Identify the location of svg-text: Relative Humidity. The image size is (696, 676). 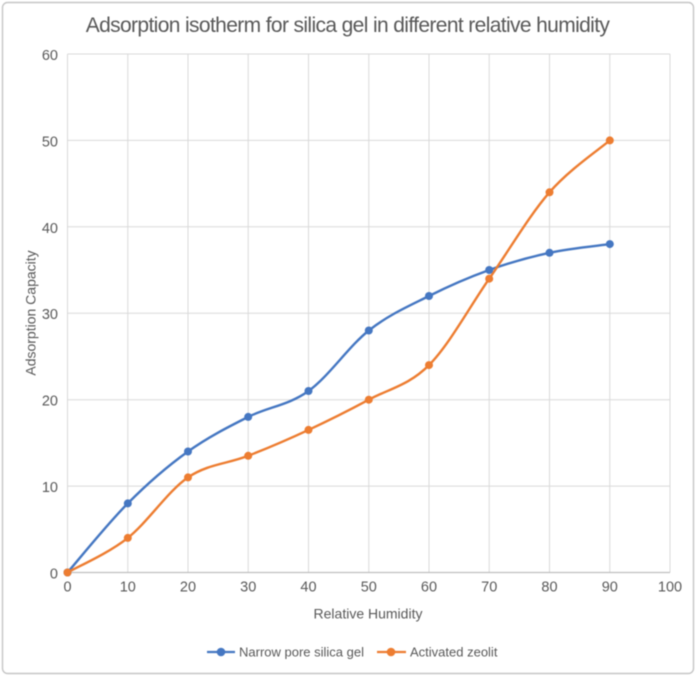
(368, 614).